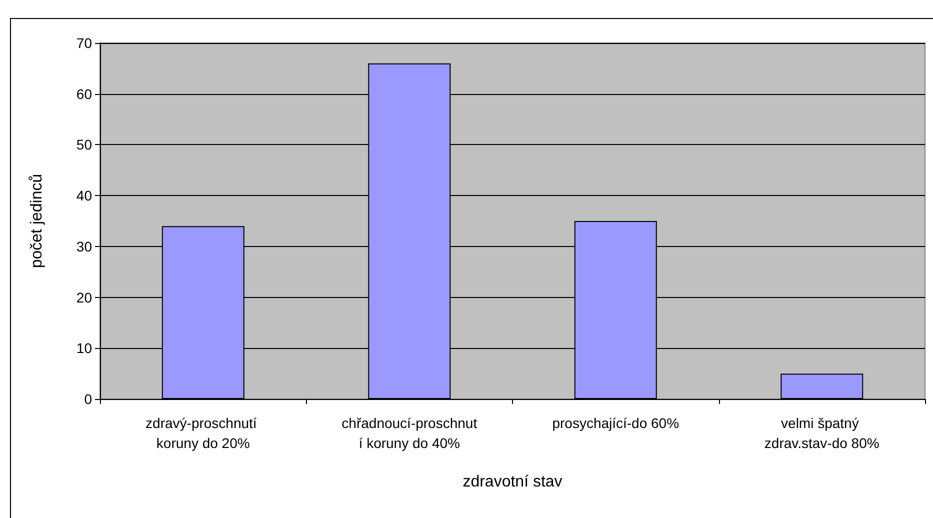 The width and height of the screenshot is (933, 518). I want to click on bar, so click(822, 386).